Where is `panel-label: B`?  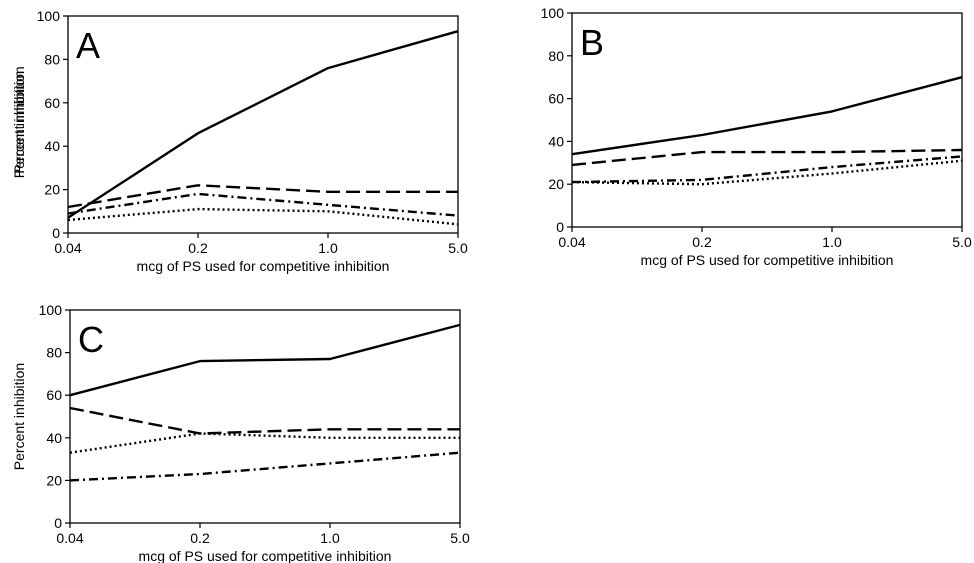
panel-label: B is located at coordinates (592, 42).